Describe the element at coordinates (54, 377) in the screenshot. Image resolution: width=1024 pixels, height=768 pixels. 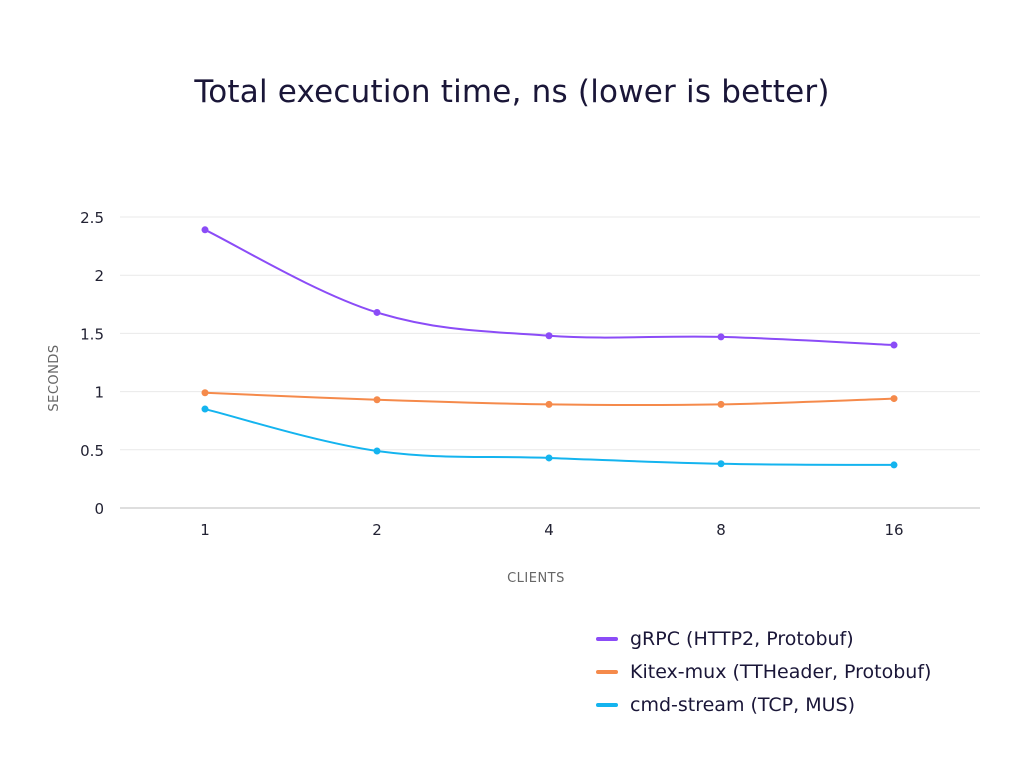
I see `y-axis-label: SECONDS` at that location.